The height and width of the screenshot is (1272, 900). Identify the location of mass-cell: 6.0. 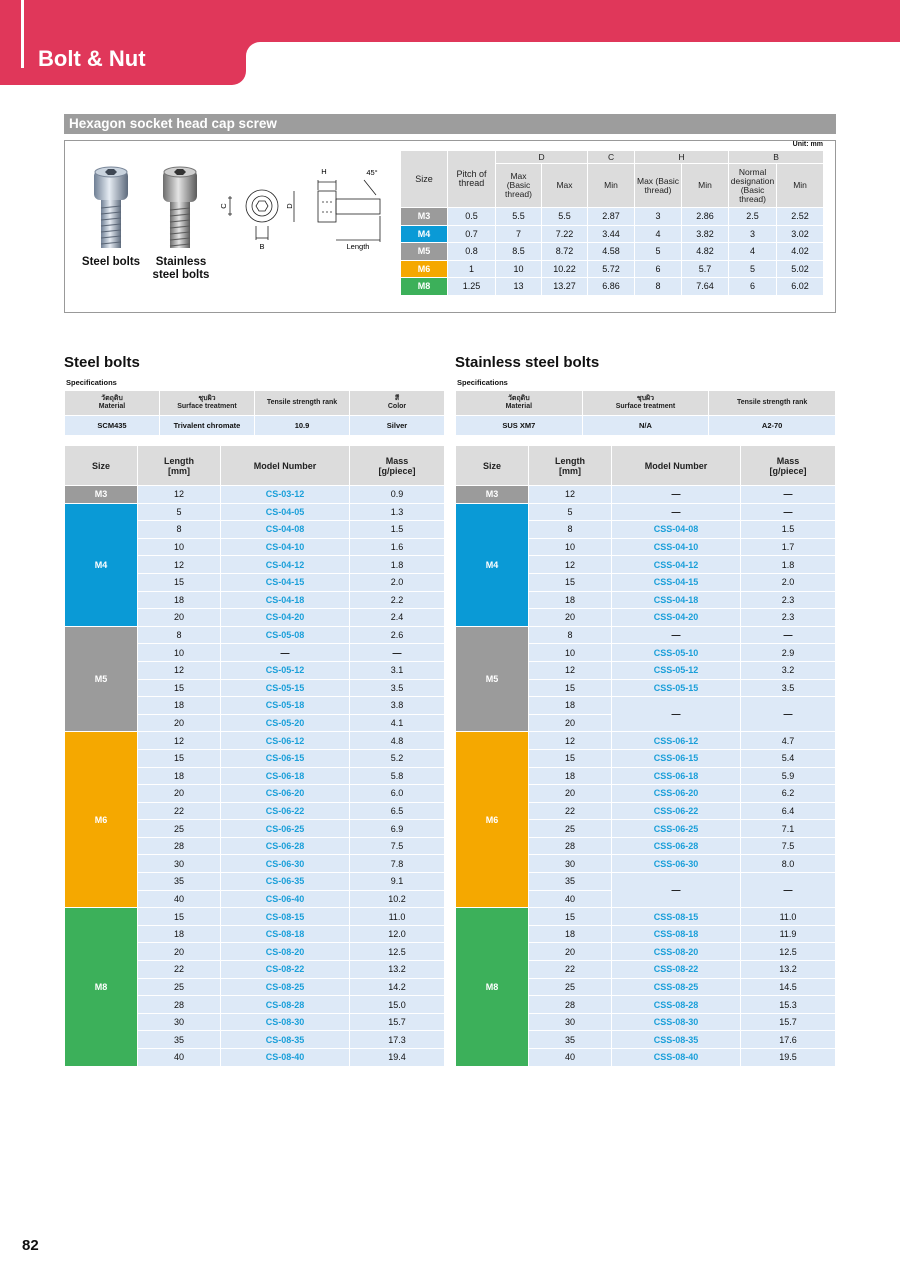
(397, 793).